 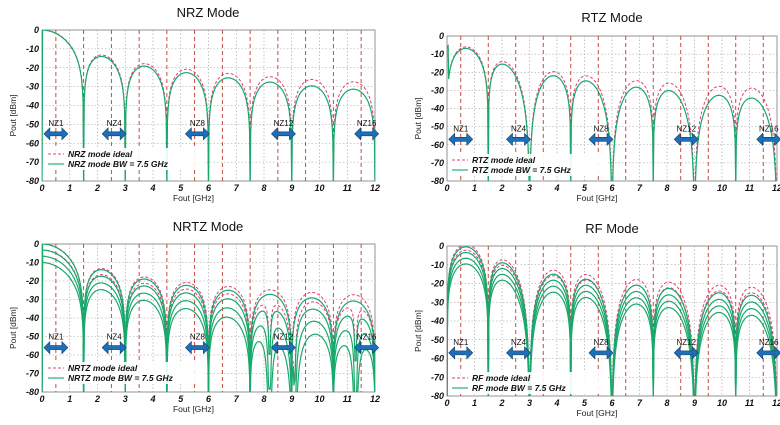 I want to click on nz-marker: NZ8, so click(x=601, y=135).